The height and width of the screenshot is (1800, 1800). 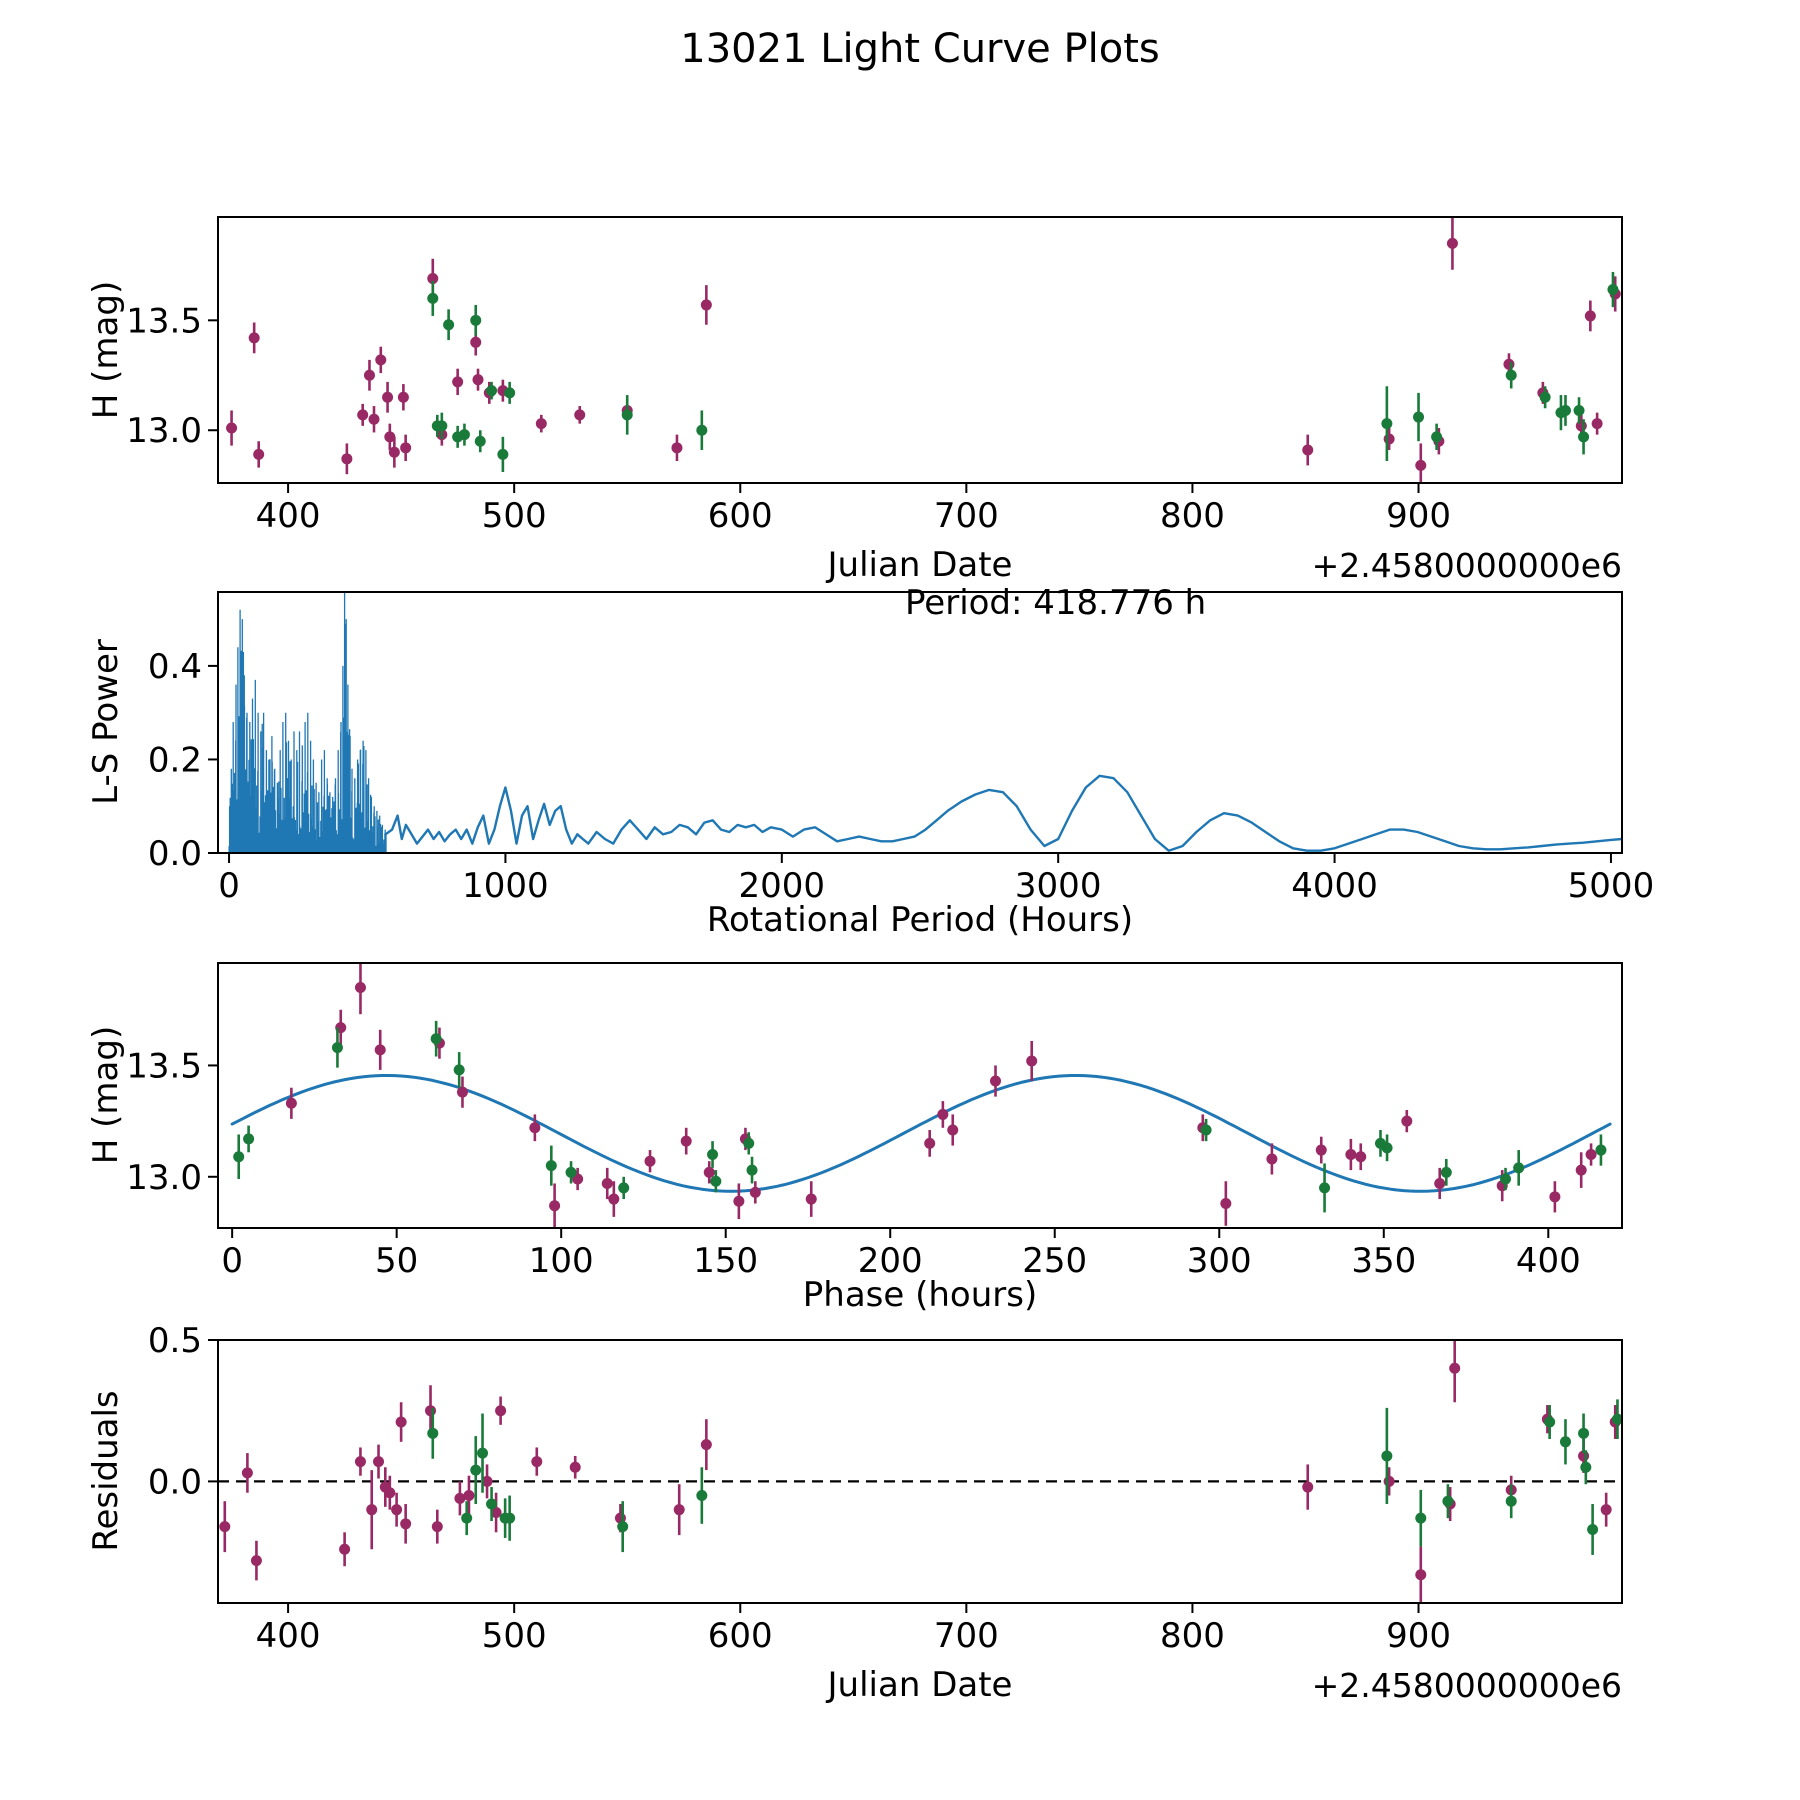 What do you see at coordinates (925, 722) in the screenshot?
I see `subplot-periodogram` at bounding box center [925, 722].